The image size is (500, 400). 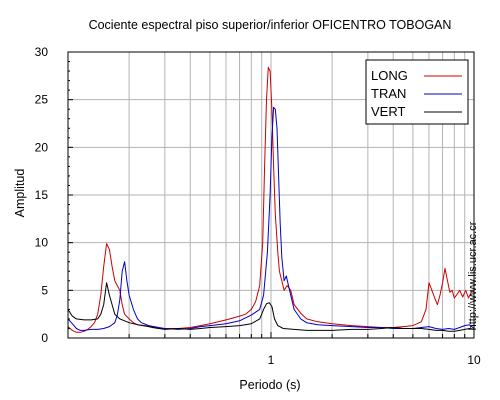 What do you see at coordinates (42, 52) in the screenshot?
I see `y-tick-label: 30` at bounding box center [42, 52].